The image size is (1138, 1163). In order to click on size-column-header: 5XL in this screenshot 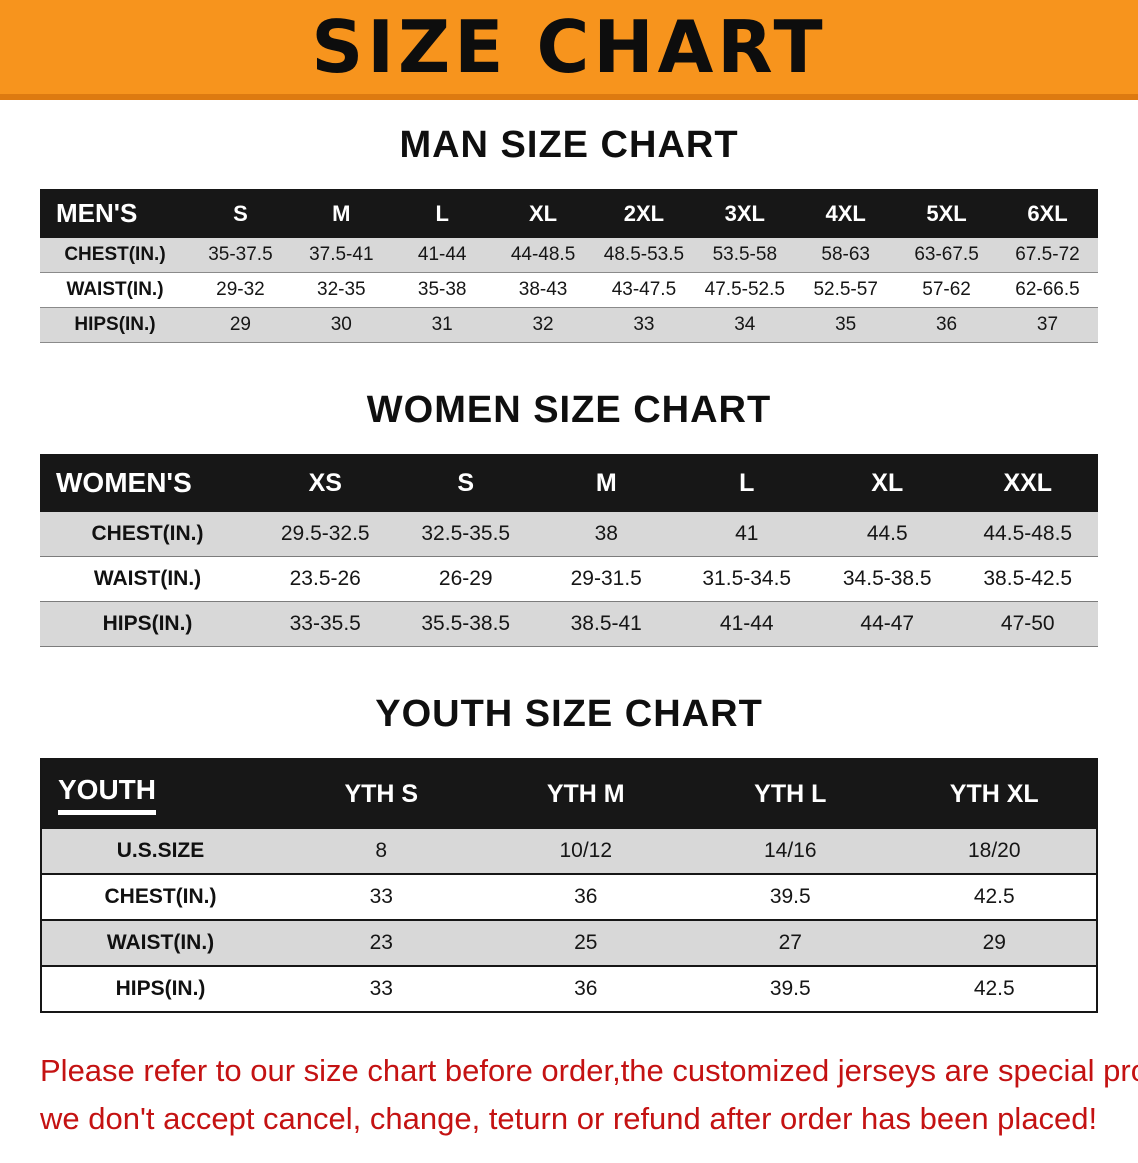, I will do `click(946, 213)`.